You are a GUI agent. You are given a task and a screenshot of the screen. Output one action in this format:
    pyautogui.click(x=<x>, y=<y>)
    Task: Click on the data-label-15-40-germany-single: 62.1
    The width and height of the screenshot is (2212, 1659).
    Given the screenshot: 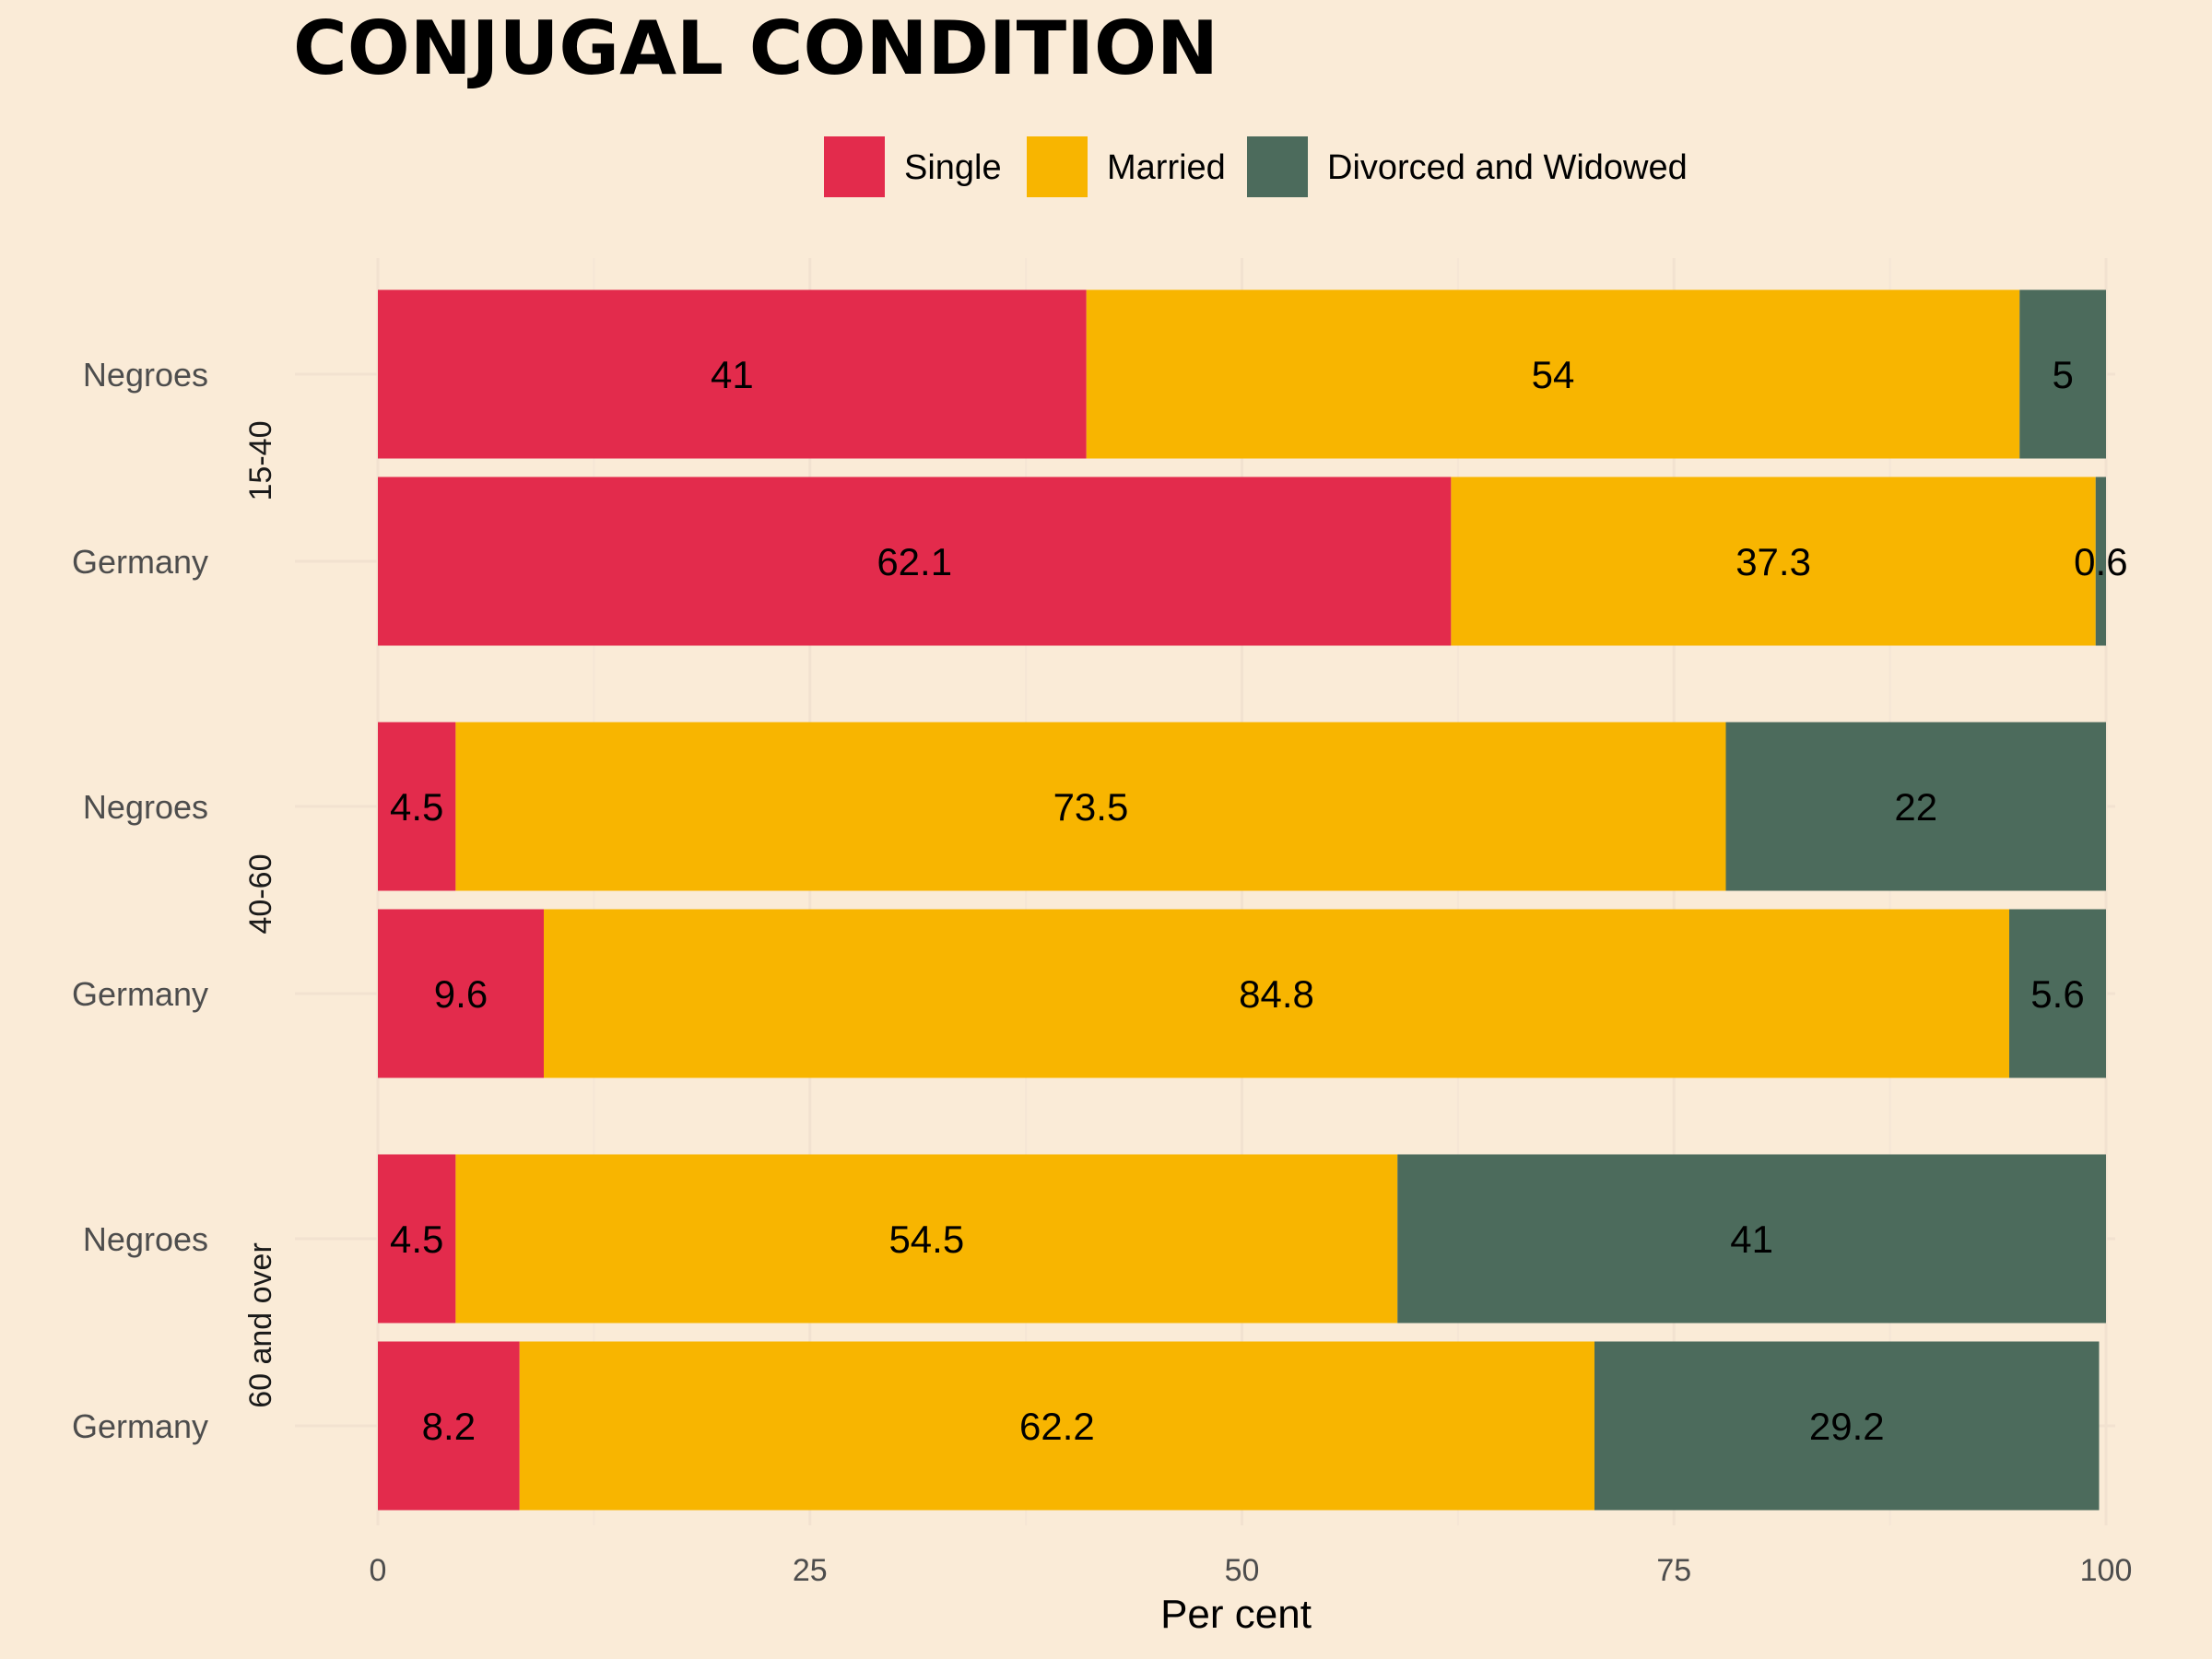 What is the action you would take?
    pyautogui.click(x=914, y=561)
    